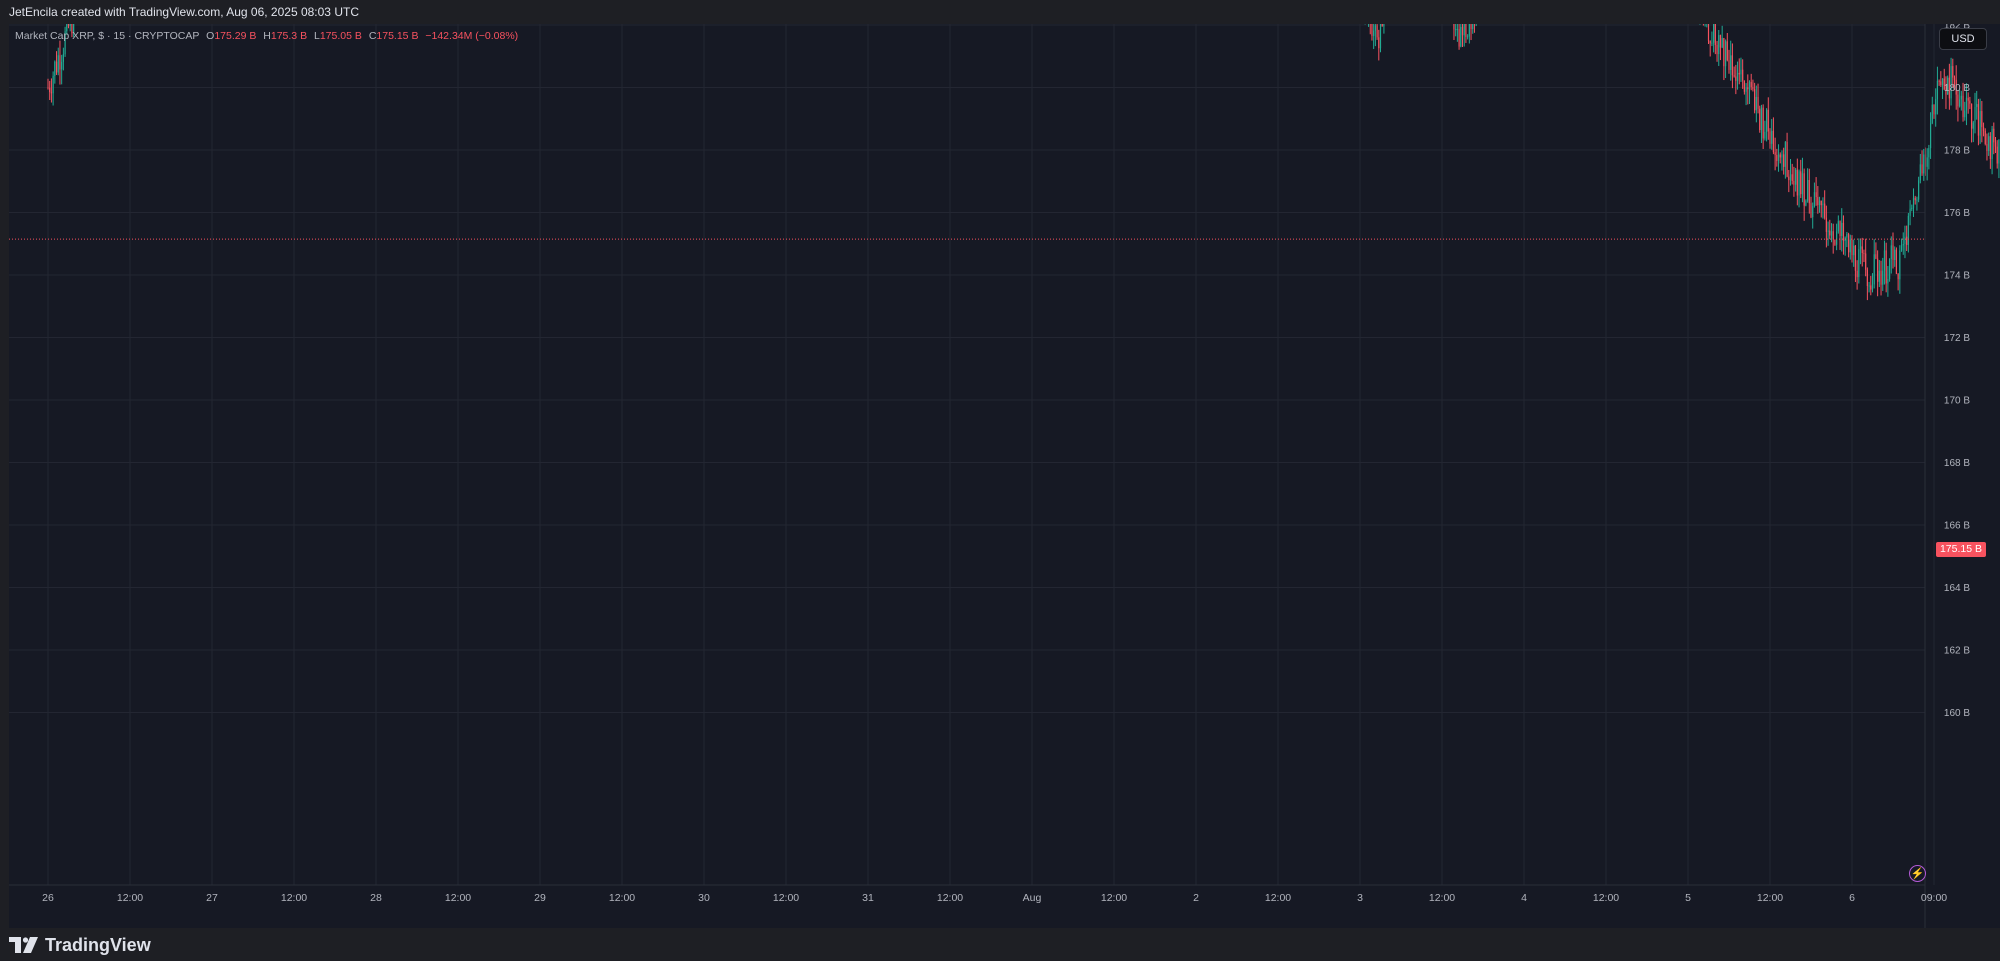  What do you see at coordinates (1963, 39) in the screenshot?
I see `currency-button: USD` at bounding box center [1963, 39].